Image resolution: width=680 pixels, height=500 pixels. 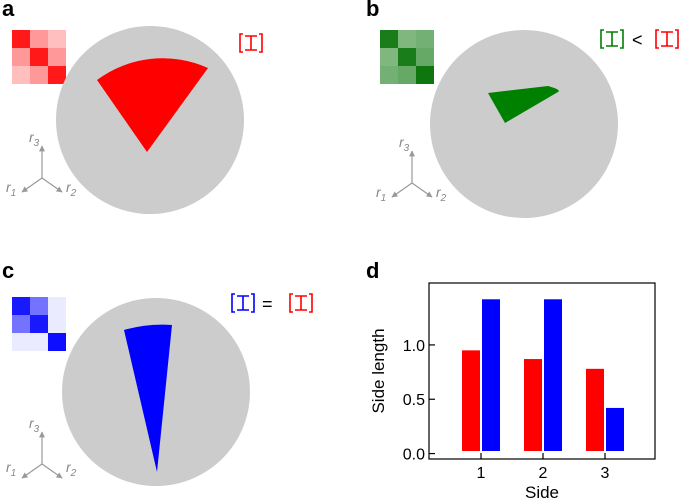 I want to click on matrix-b, so click(x=407, y=57).